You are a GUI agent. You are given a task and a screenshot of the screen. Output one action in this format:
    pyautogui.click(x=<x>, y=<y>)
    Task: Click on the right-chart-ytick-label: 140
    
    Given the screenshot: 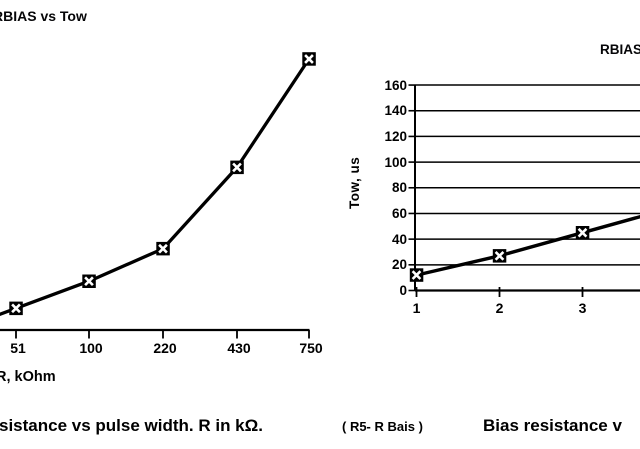 What is the action you would take?
    pyautogui.click(x=395, y=111)
    